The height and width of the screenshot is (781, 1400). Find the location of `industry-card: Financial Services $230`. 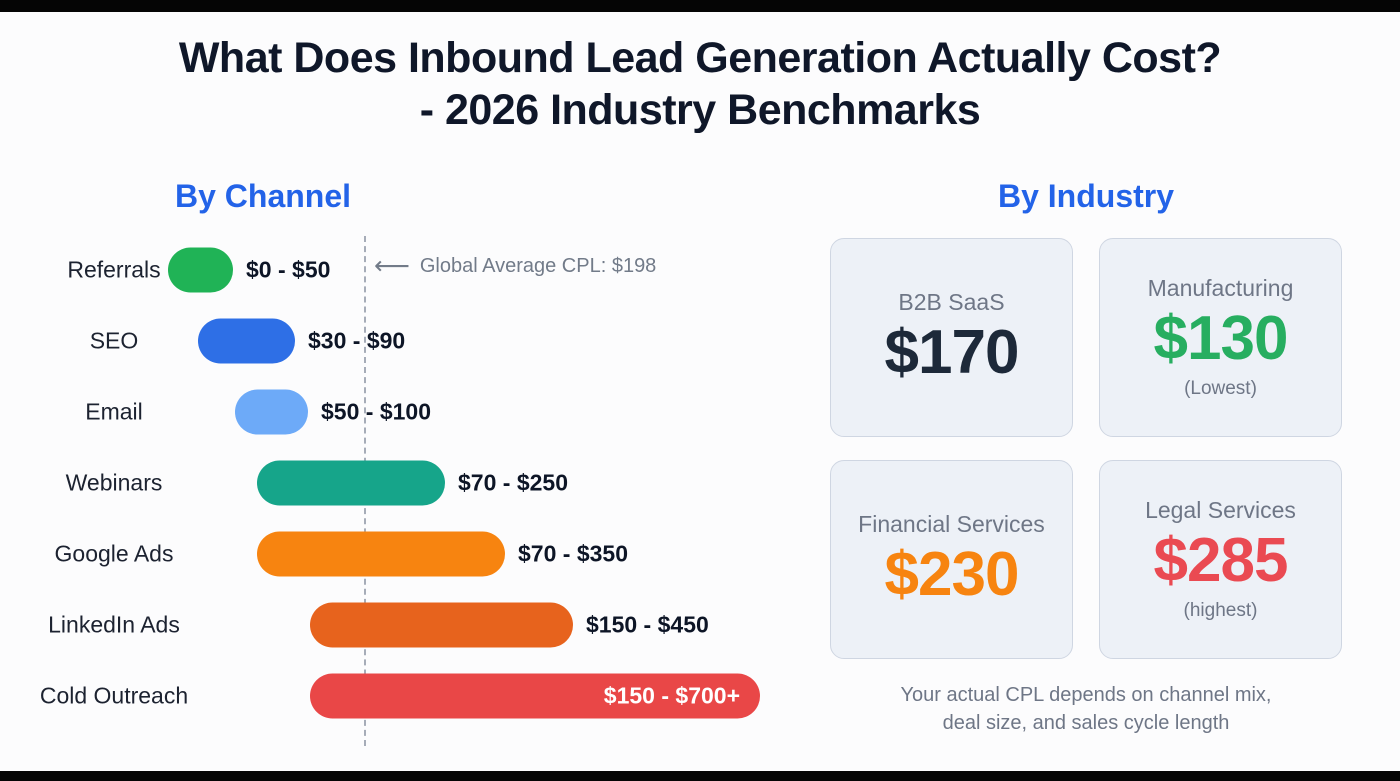

industry-card: Financial Services $230 is located at coordinates (951, 559).